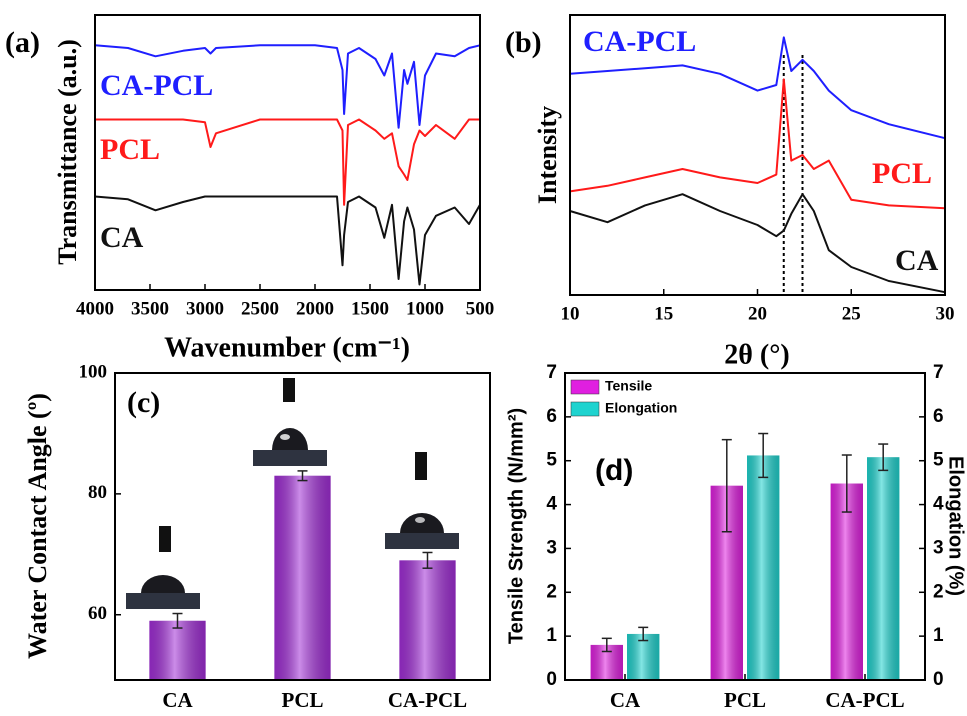  What do you see at coordinates (570, 313) in the screenshot?
I see `x-tick-label: 10` at bounding box center [570, 313].